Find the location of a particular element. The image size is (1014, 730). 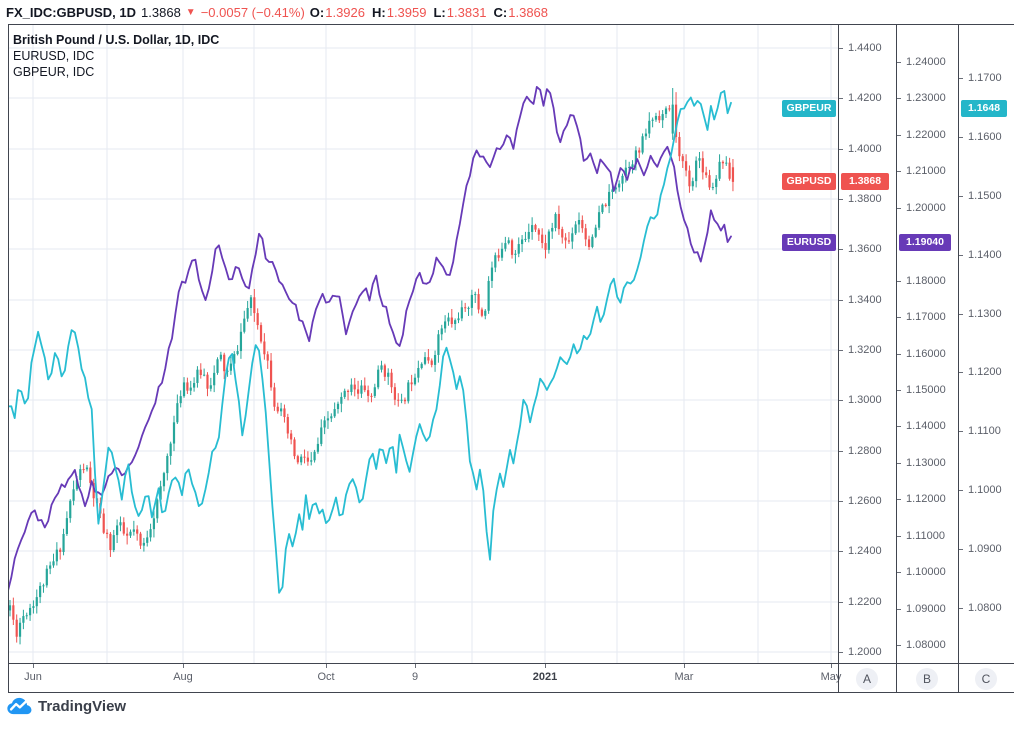

low-value: 1.3831 is located at coordinates (466, 12).